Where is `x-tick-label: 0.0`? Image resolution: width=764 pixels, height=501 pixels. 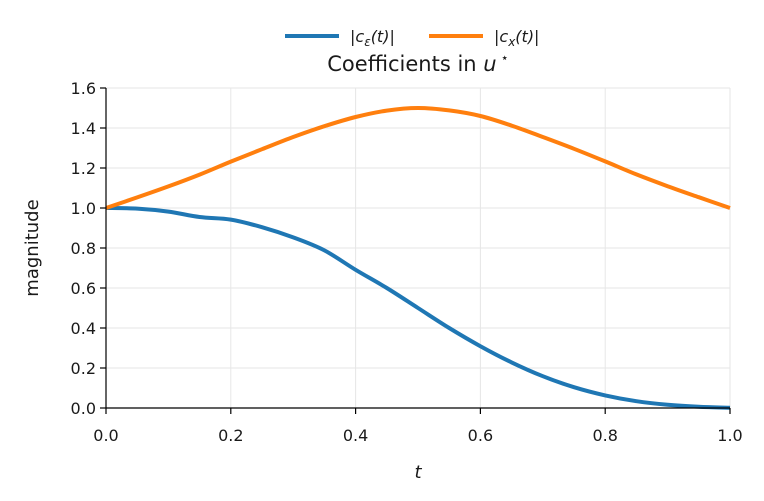 x-tick-label: 0.0 is located at coordinates (105, 435).